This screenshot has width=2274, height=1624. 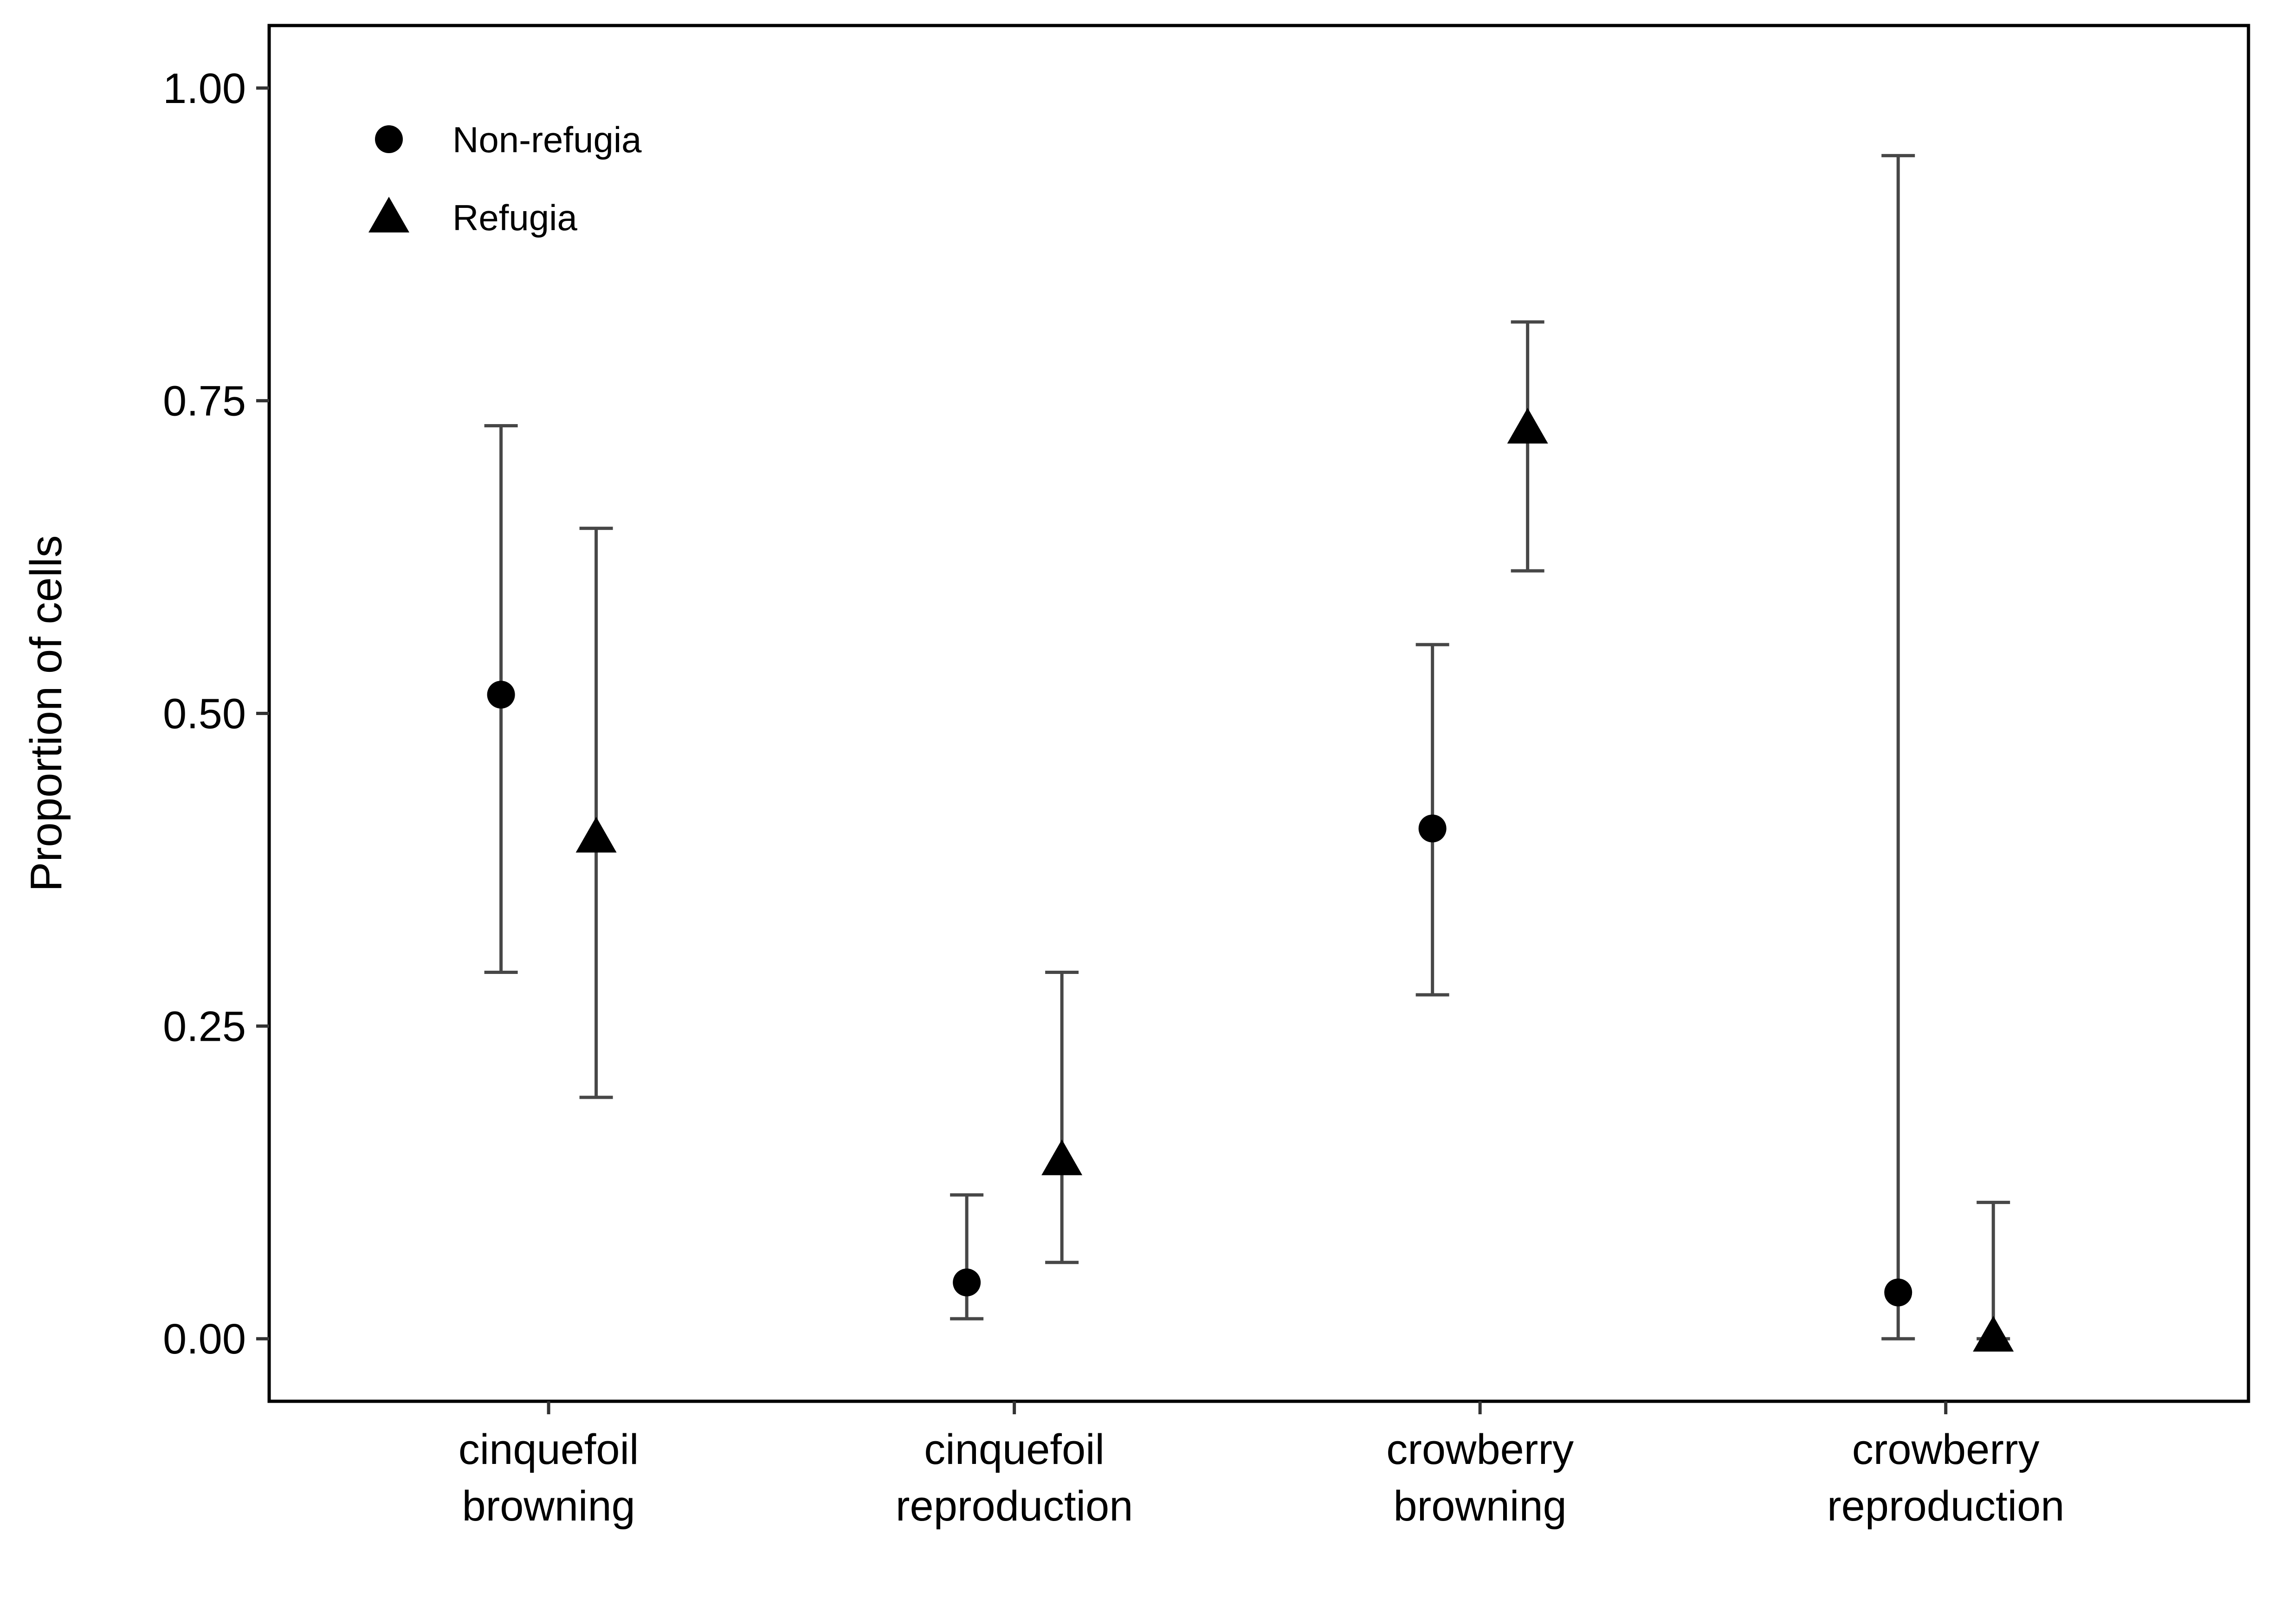 What do you see at coordinates (204, 1027) in the screenshot?
I see `y-tick-label: 0.25` at bounding box center [204, 1027].